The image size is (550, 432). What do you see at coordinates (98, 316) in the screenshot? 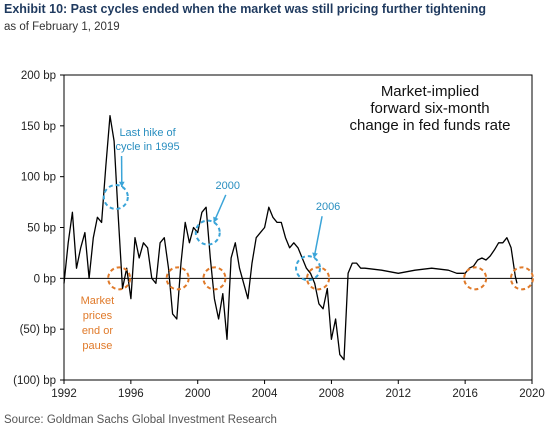
I see `orange-callout-text: prices` at bounding box center [98, 316].